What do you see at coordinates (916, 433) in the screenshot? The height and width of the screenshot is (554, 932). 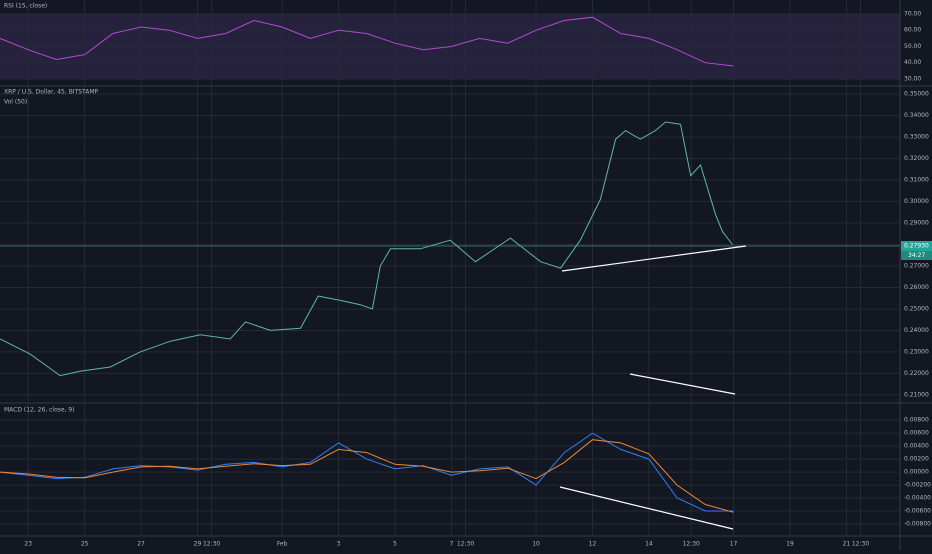 I see `y-tick-label: 0.00600` at bounding box center [916, 433].